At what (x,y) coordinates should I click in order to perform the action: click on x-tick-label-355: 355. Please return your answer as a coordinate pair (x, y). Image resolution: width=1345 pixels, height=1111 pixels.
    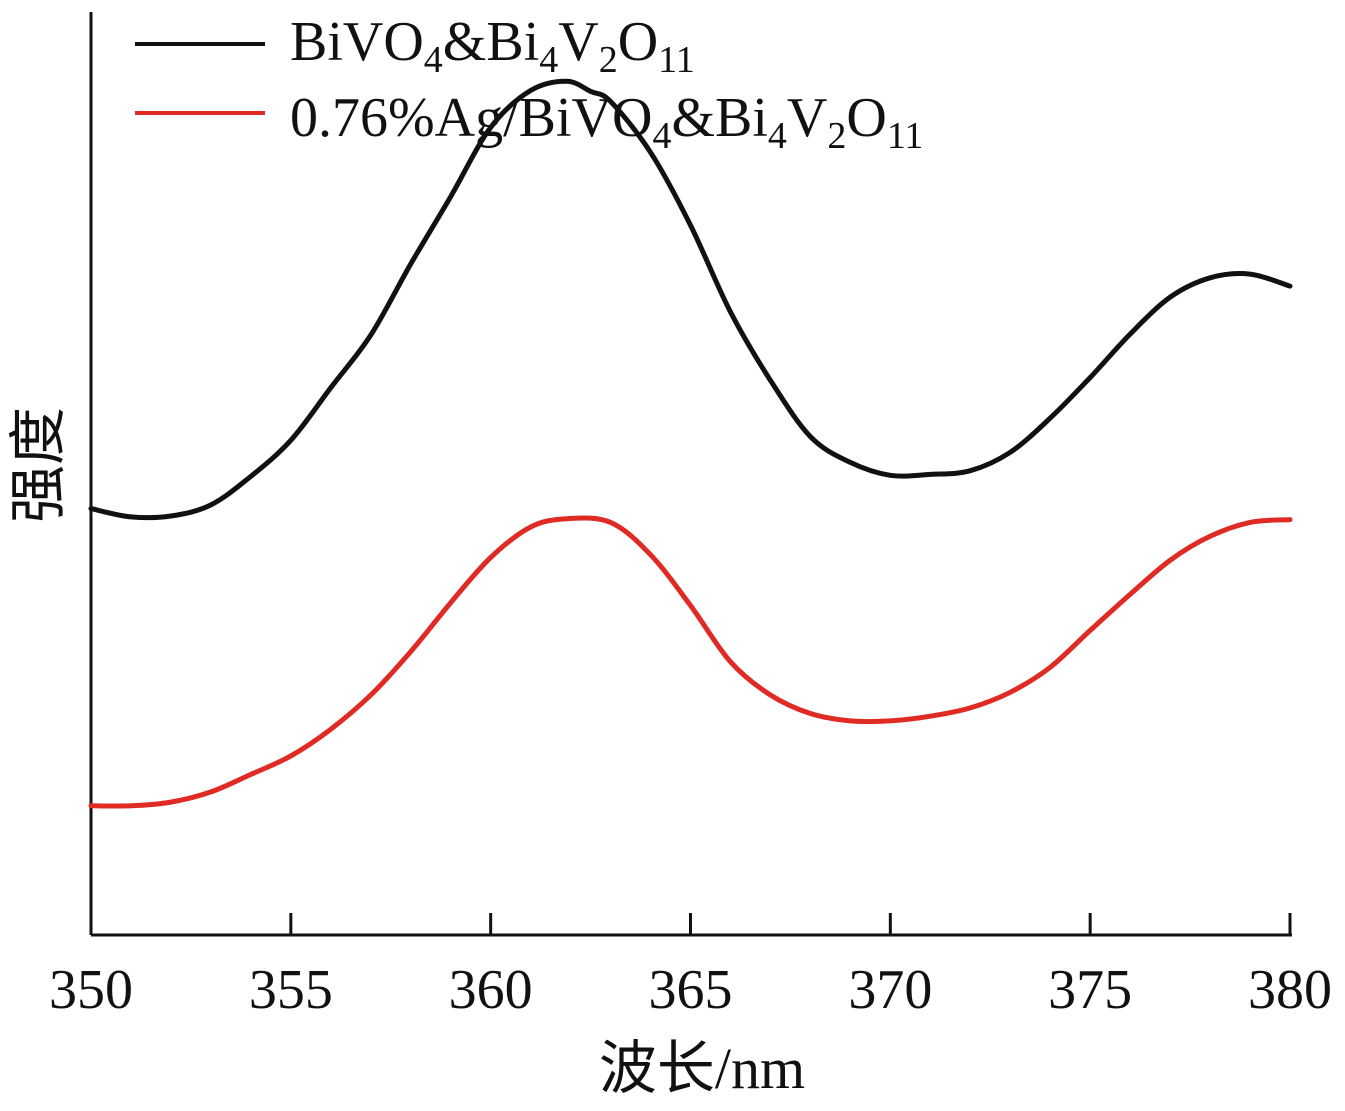
    Looking at the image, I should click on (291, 990).